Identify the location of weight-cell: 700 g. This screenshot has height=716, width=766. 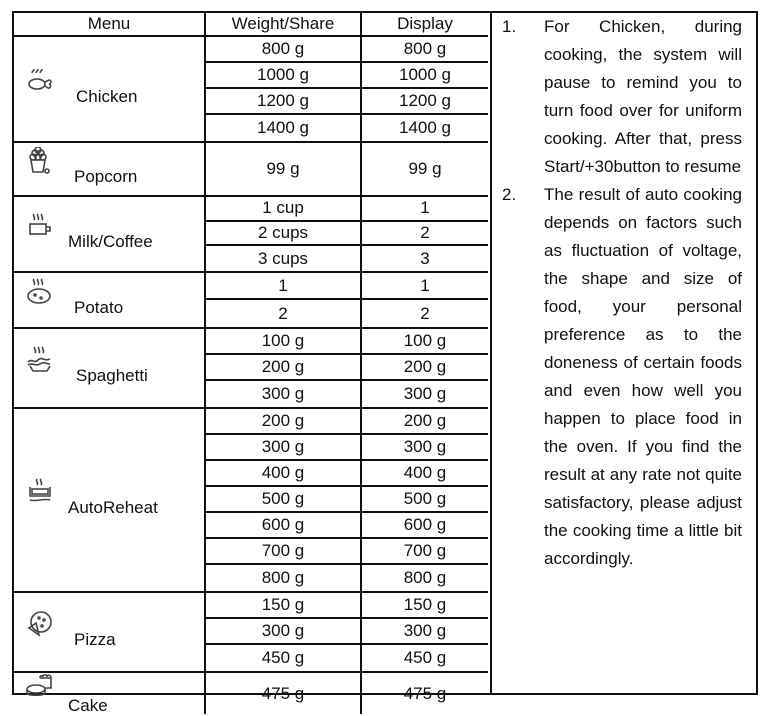
(284, 551).